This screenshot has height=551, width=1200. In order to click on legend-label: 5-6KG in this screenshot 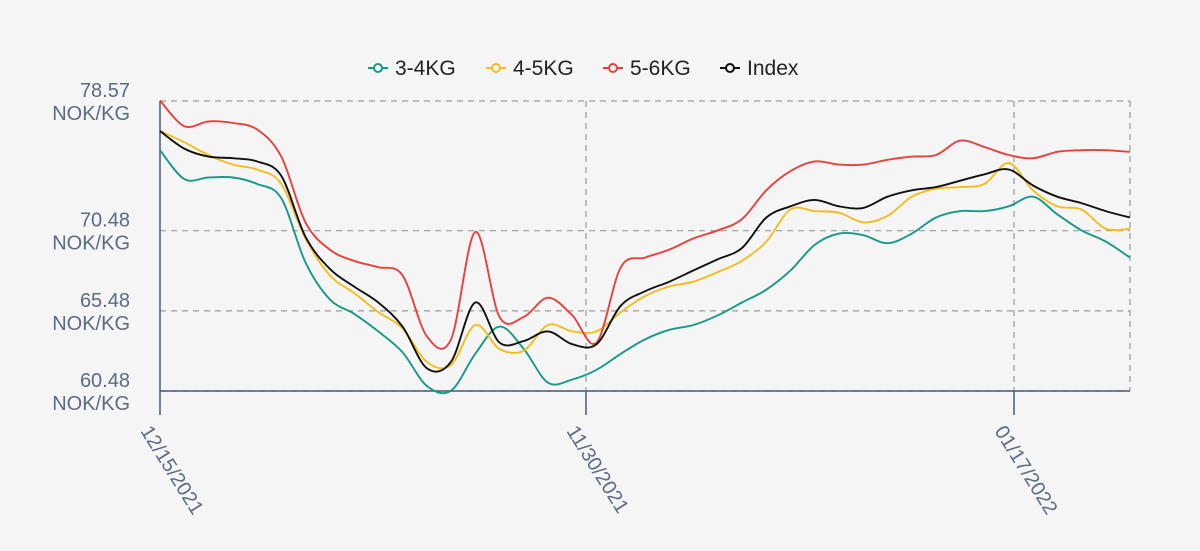, I will do `click(660, 68)`.